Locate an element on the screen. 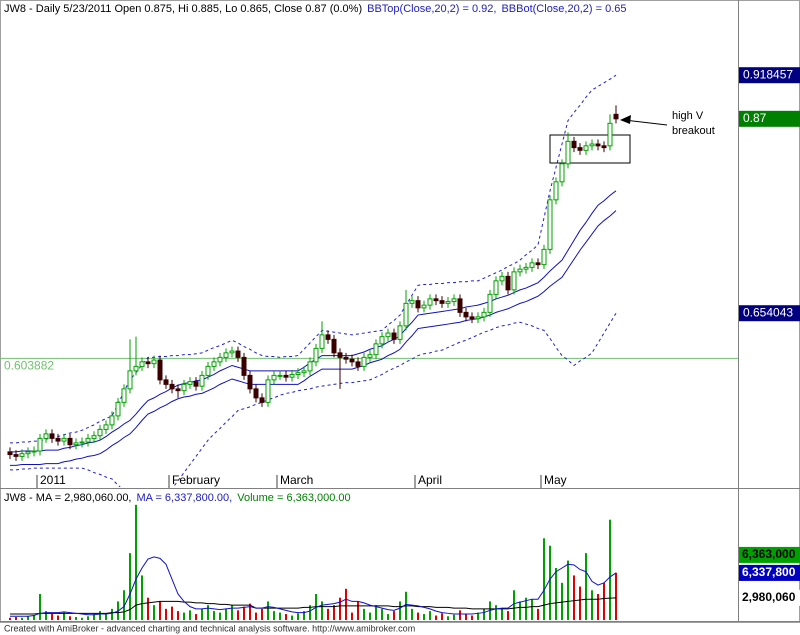  x-tick-label: May is located at coordinates (555, 480).